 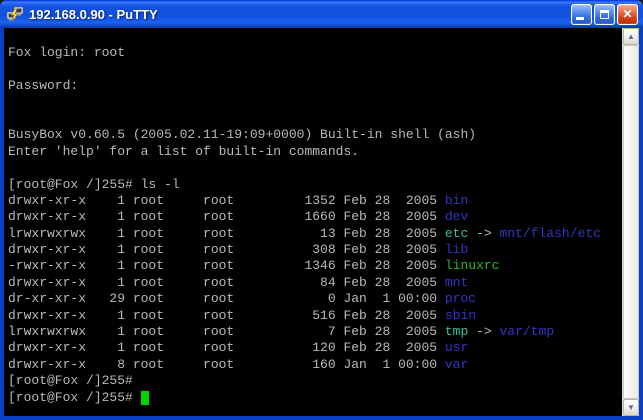 I want to click on scrollbar: ▲ ▼, so click(x=630, y=222).